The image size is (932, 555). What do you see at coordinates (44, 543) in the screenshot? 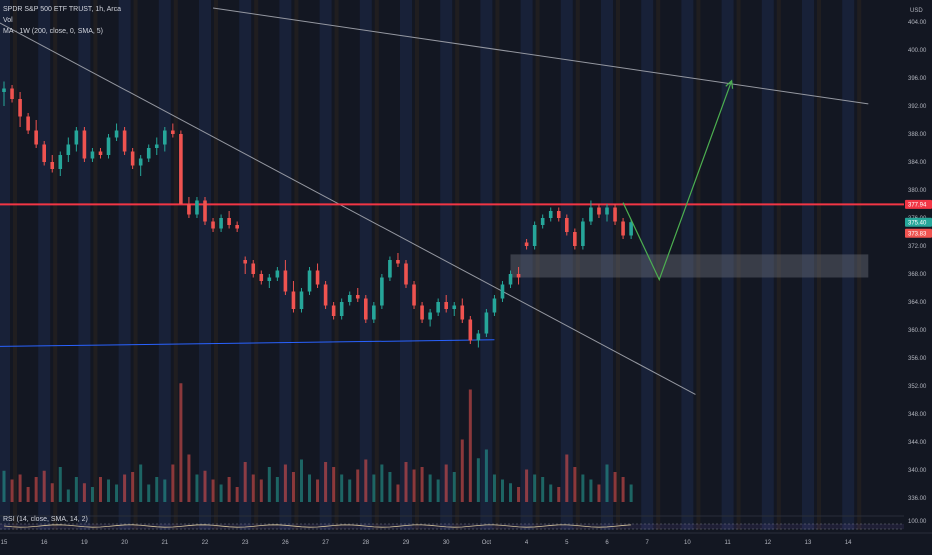
I see `x-tick-label: 16` at bounding box center [44, 543].